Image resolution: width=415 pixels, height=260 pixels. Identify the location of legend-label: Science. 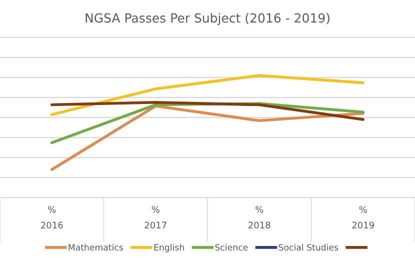
(231, 247).